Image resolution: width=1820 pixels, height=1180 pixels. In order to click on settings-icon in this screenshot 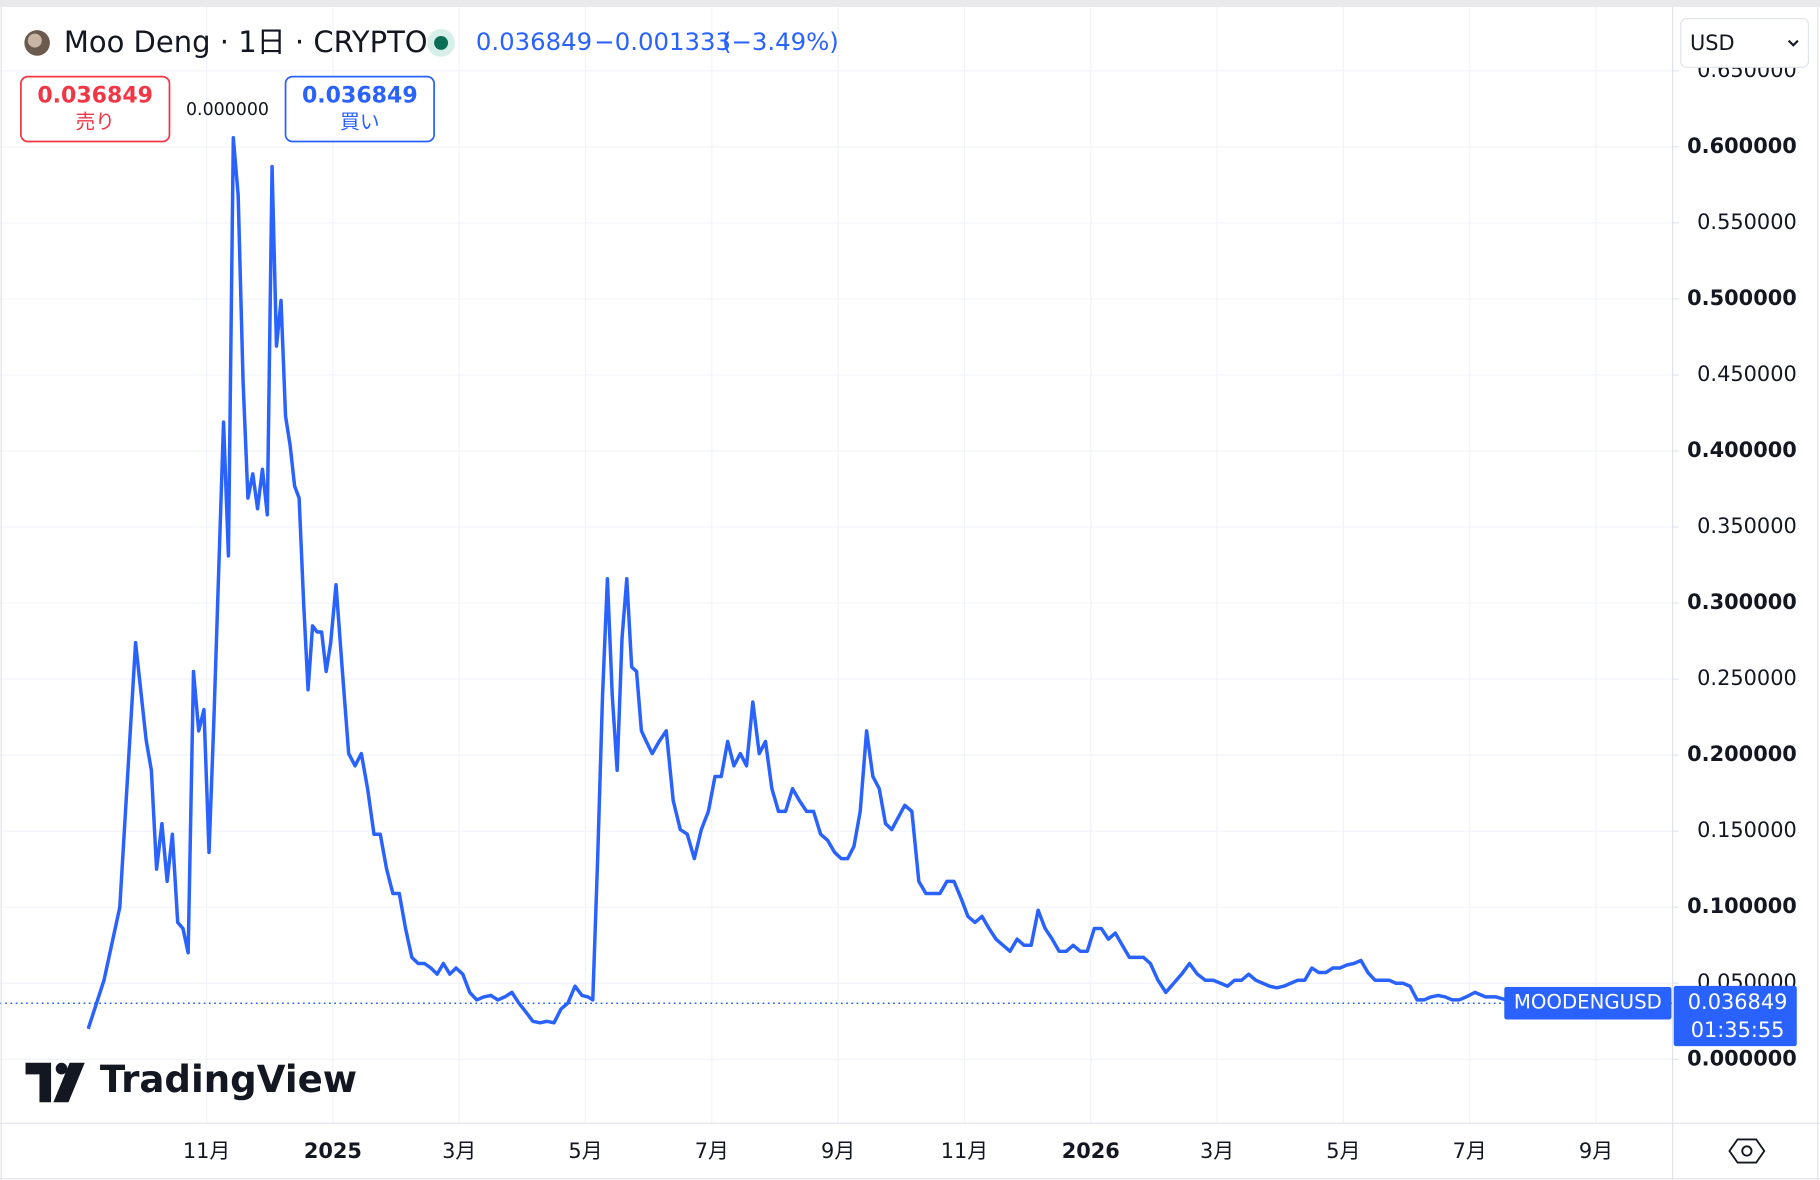, I will do `click(1747, 1151)`.